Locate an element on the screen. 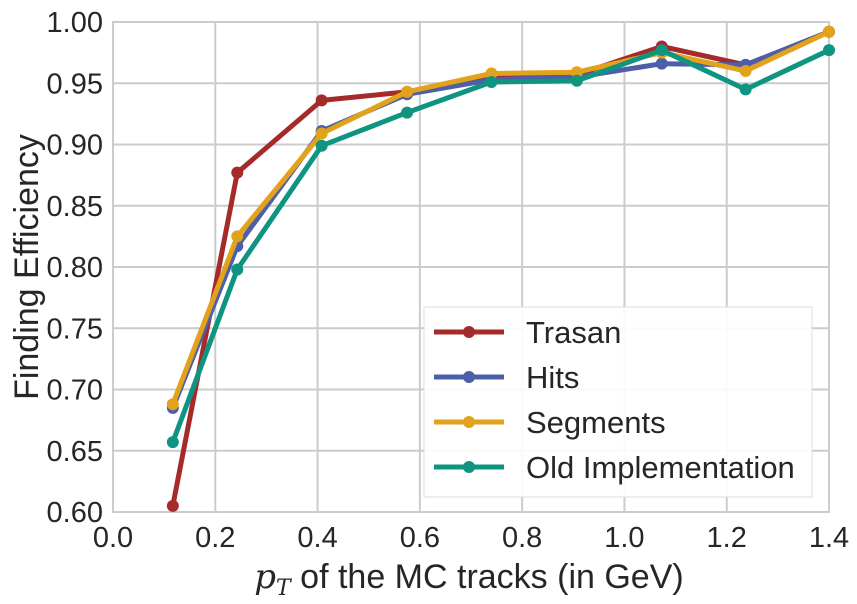 The image size is (857, 604). y-tick-label: 0.85 is located at coordinates (75, 207).